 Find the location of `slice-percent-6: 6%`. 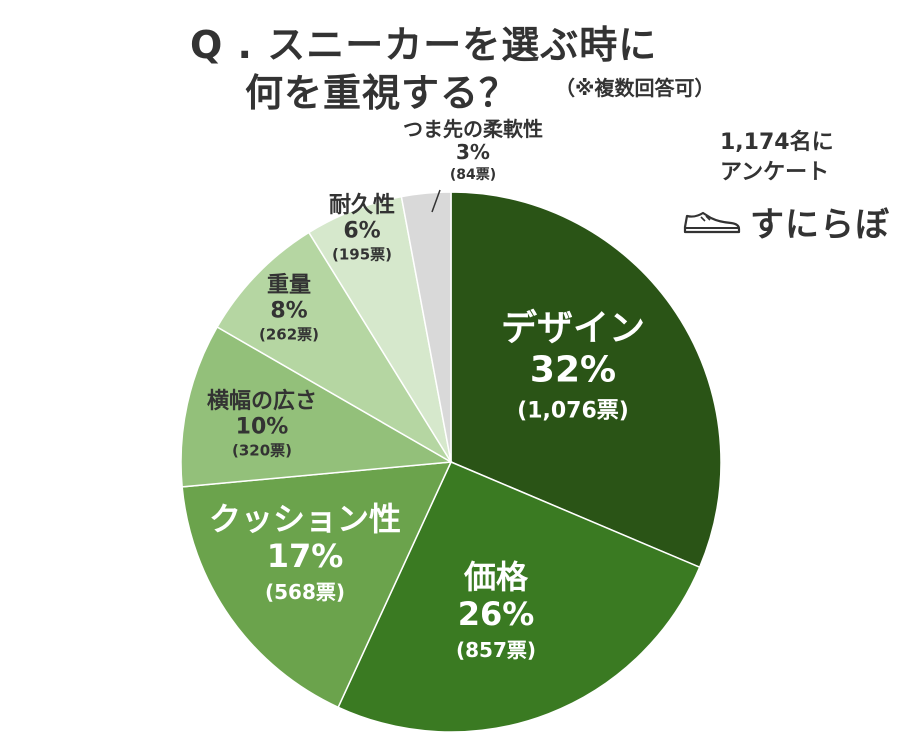

slice-percent-6: 6% is located at coordinates (361, 230).